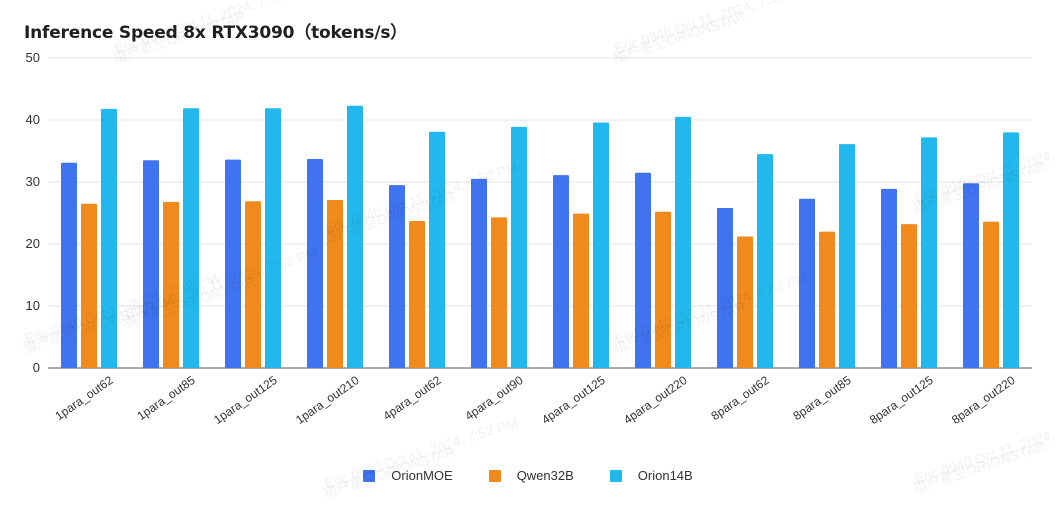 This screenshot has height=516, width=1056. Describe the element at coordinates (33, 212) in the screenshot. I see `y-axis-ticks: 0 10 20 30 40 50` at that location.